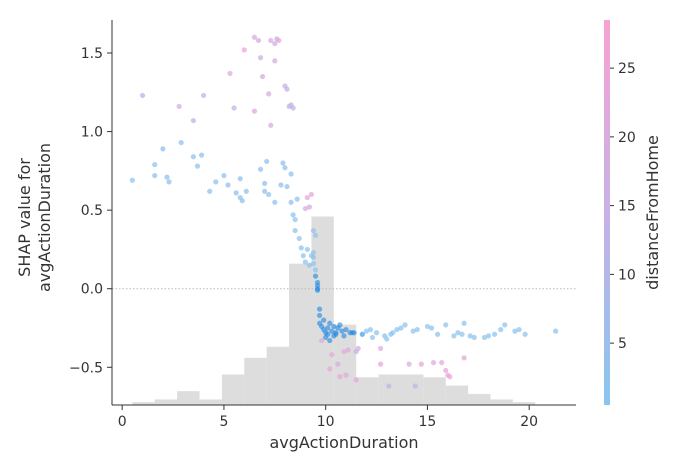 This screenshot has width=682, height=473. I want to click on x-tick-label: 5, so click(223, 422).